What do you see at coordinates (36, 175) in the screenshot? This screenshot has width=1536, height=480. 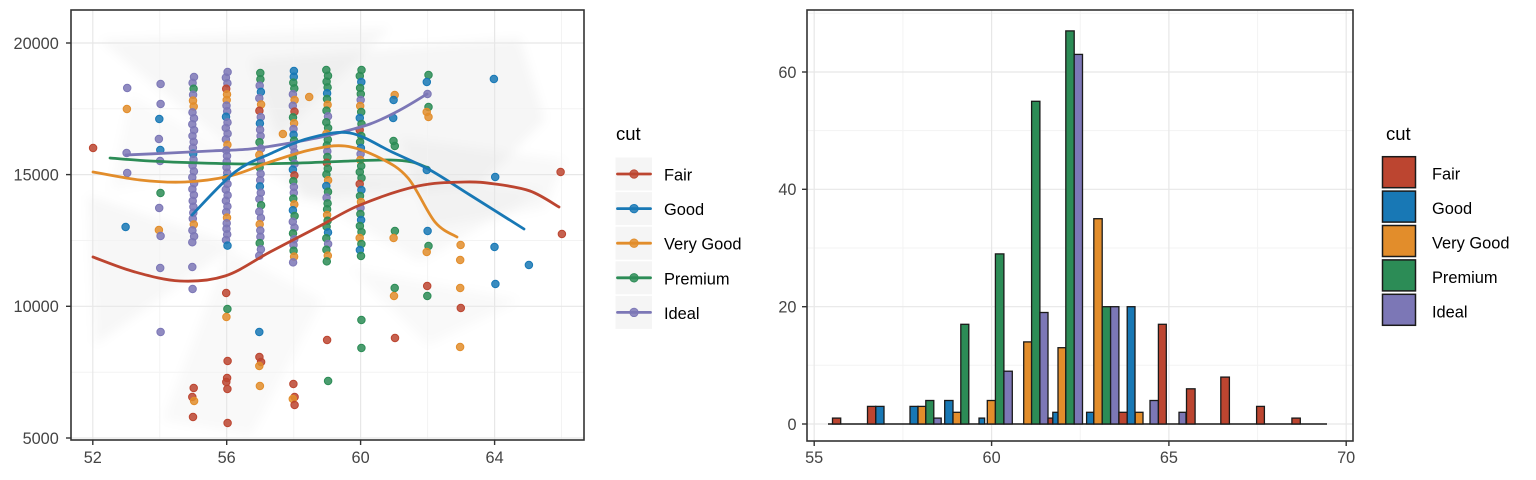 I see `svg-text: 15000` at bounding box center [36, 175].